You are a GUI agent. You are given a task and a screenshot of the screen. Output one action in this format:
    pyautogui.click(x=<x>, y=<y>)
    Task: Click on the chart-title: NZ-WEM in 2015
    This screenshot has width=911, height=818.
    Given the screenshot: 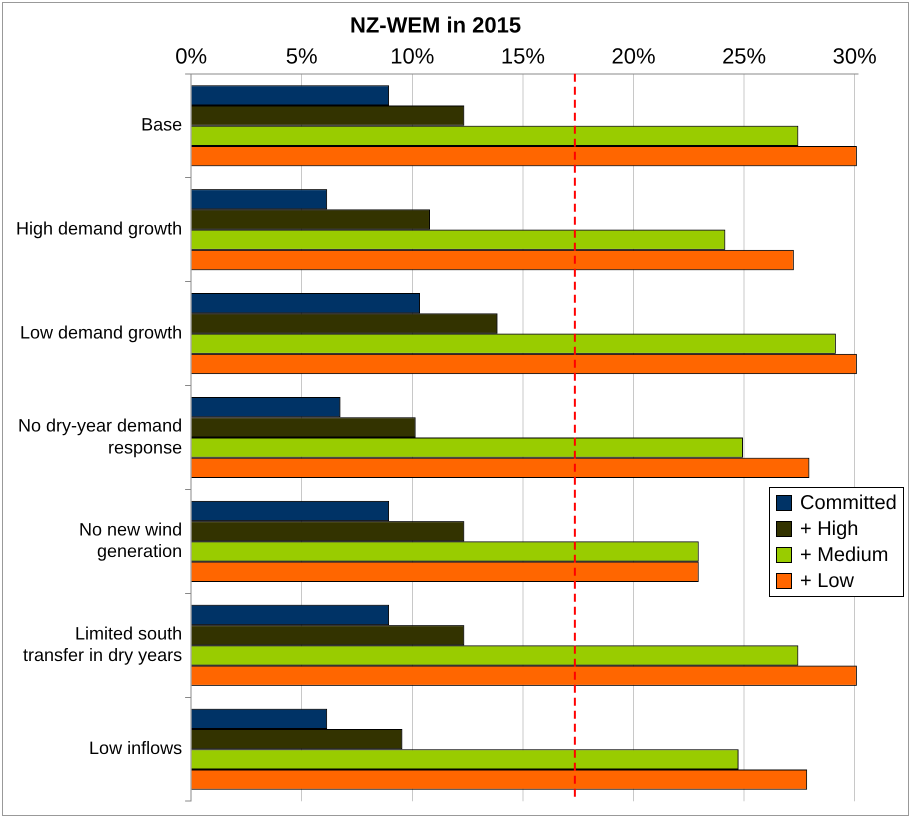 What is the action you would take?
    pyautogui.click(x=436, y=25)
    